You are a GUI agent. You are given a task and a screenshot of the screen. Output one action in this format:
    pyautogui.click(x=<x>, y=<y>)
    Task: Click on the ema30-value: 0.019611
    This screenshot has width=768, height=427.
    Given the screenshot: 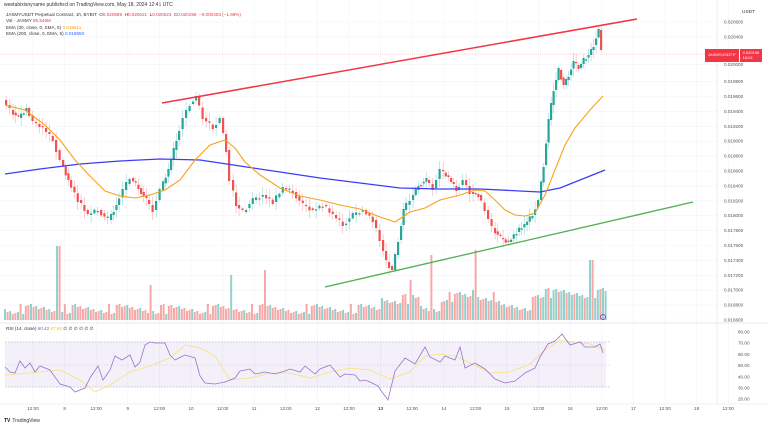 What is the action you would take?
    pyautogui.click(x=72, y=27)
    